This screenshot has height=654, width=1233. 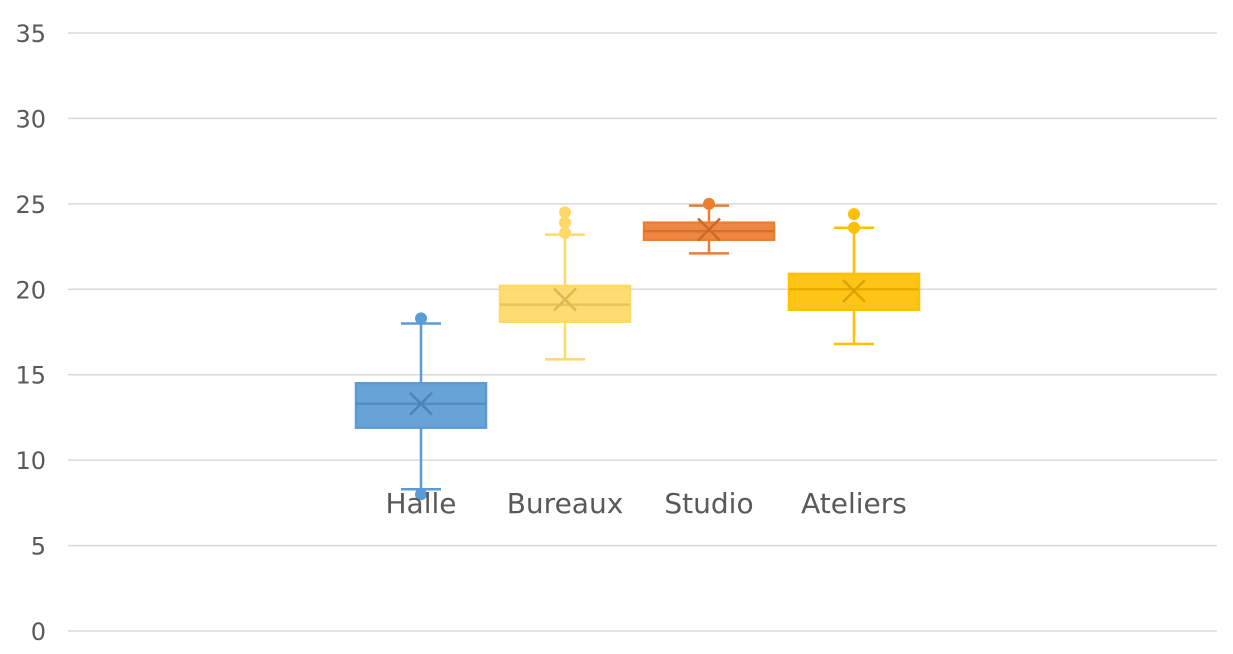 I want to click on category-label-halle: Halle, so click(x=421, y=503).